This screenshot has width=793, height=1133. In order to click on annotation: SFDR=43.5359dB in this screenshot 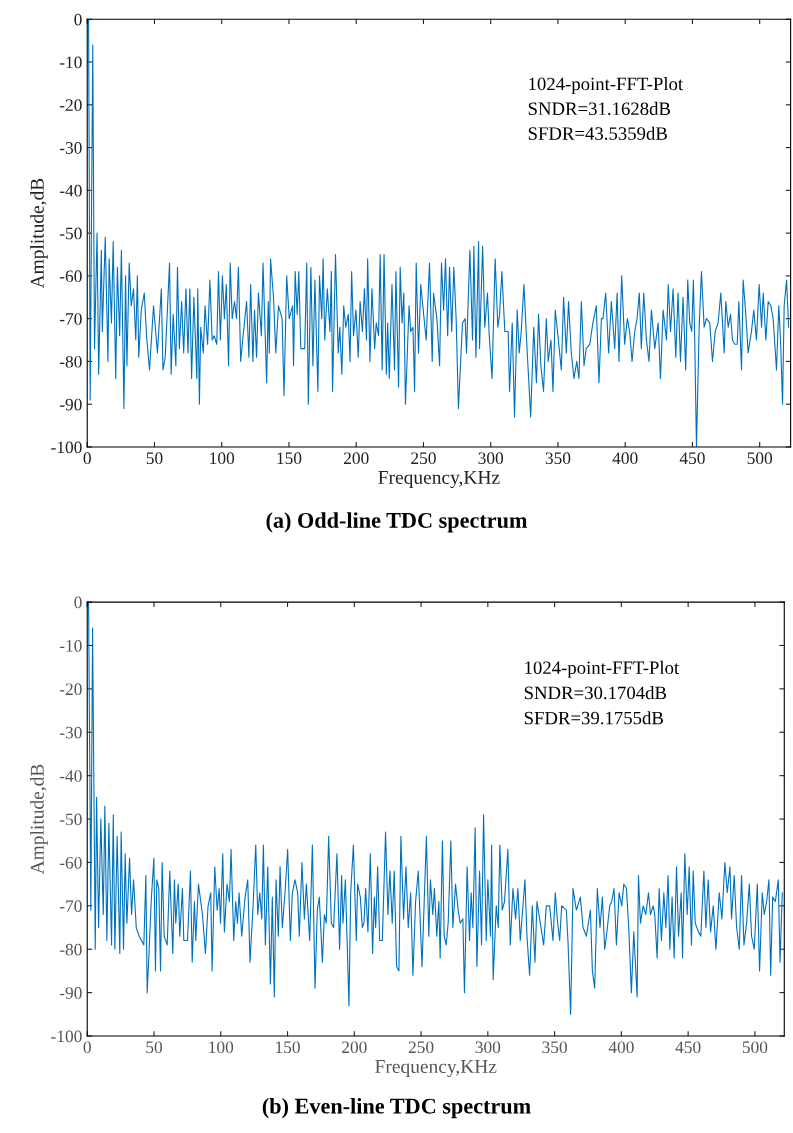, I will do `click(597, 133)`.